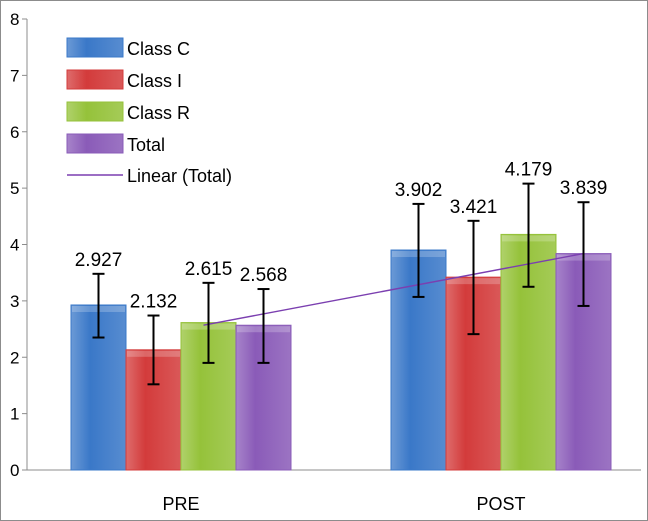 The width and height of the screenshot is (648, 521). I want to click on legend-label-class-r: Class R, so click(158, 113).